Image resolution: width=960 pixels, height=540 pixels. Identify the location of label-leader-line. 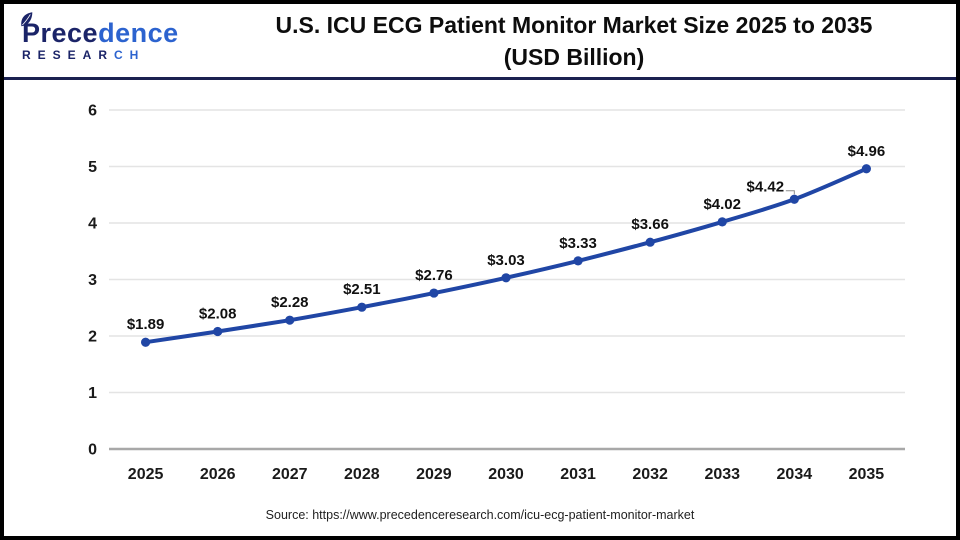
(790, 192).